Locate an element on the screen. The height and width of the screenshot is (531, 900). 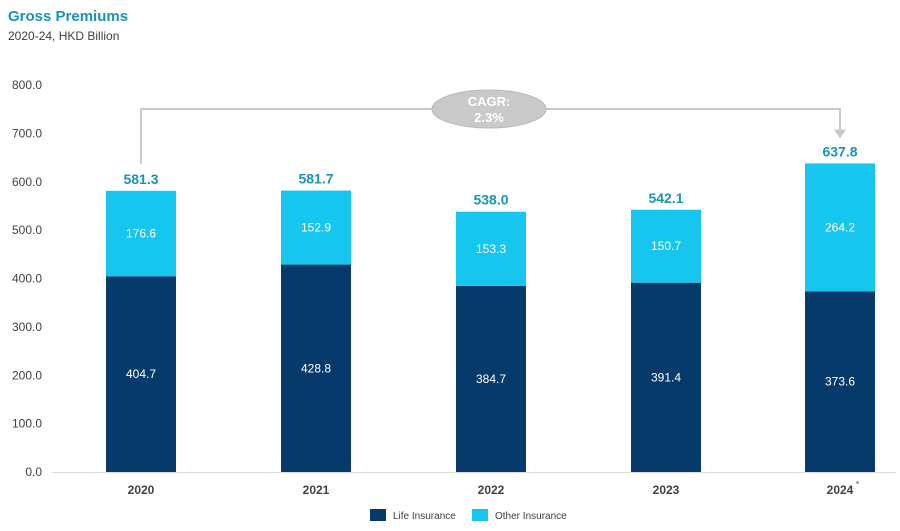
cagr-value: 2.3% is located at coordinates (489, 117).